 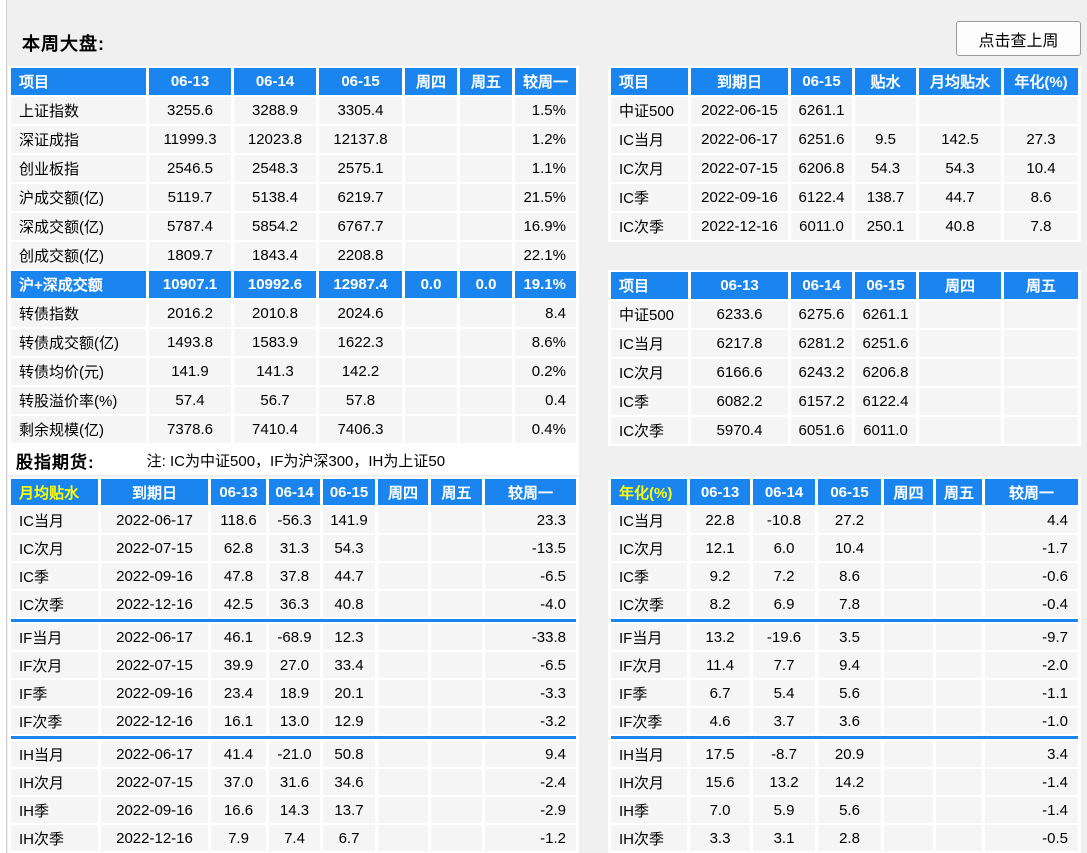 I want to click on value-cell: 9.4, so click(x=530, y=754).